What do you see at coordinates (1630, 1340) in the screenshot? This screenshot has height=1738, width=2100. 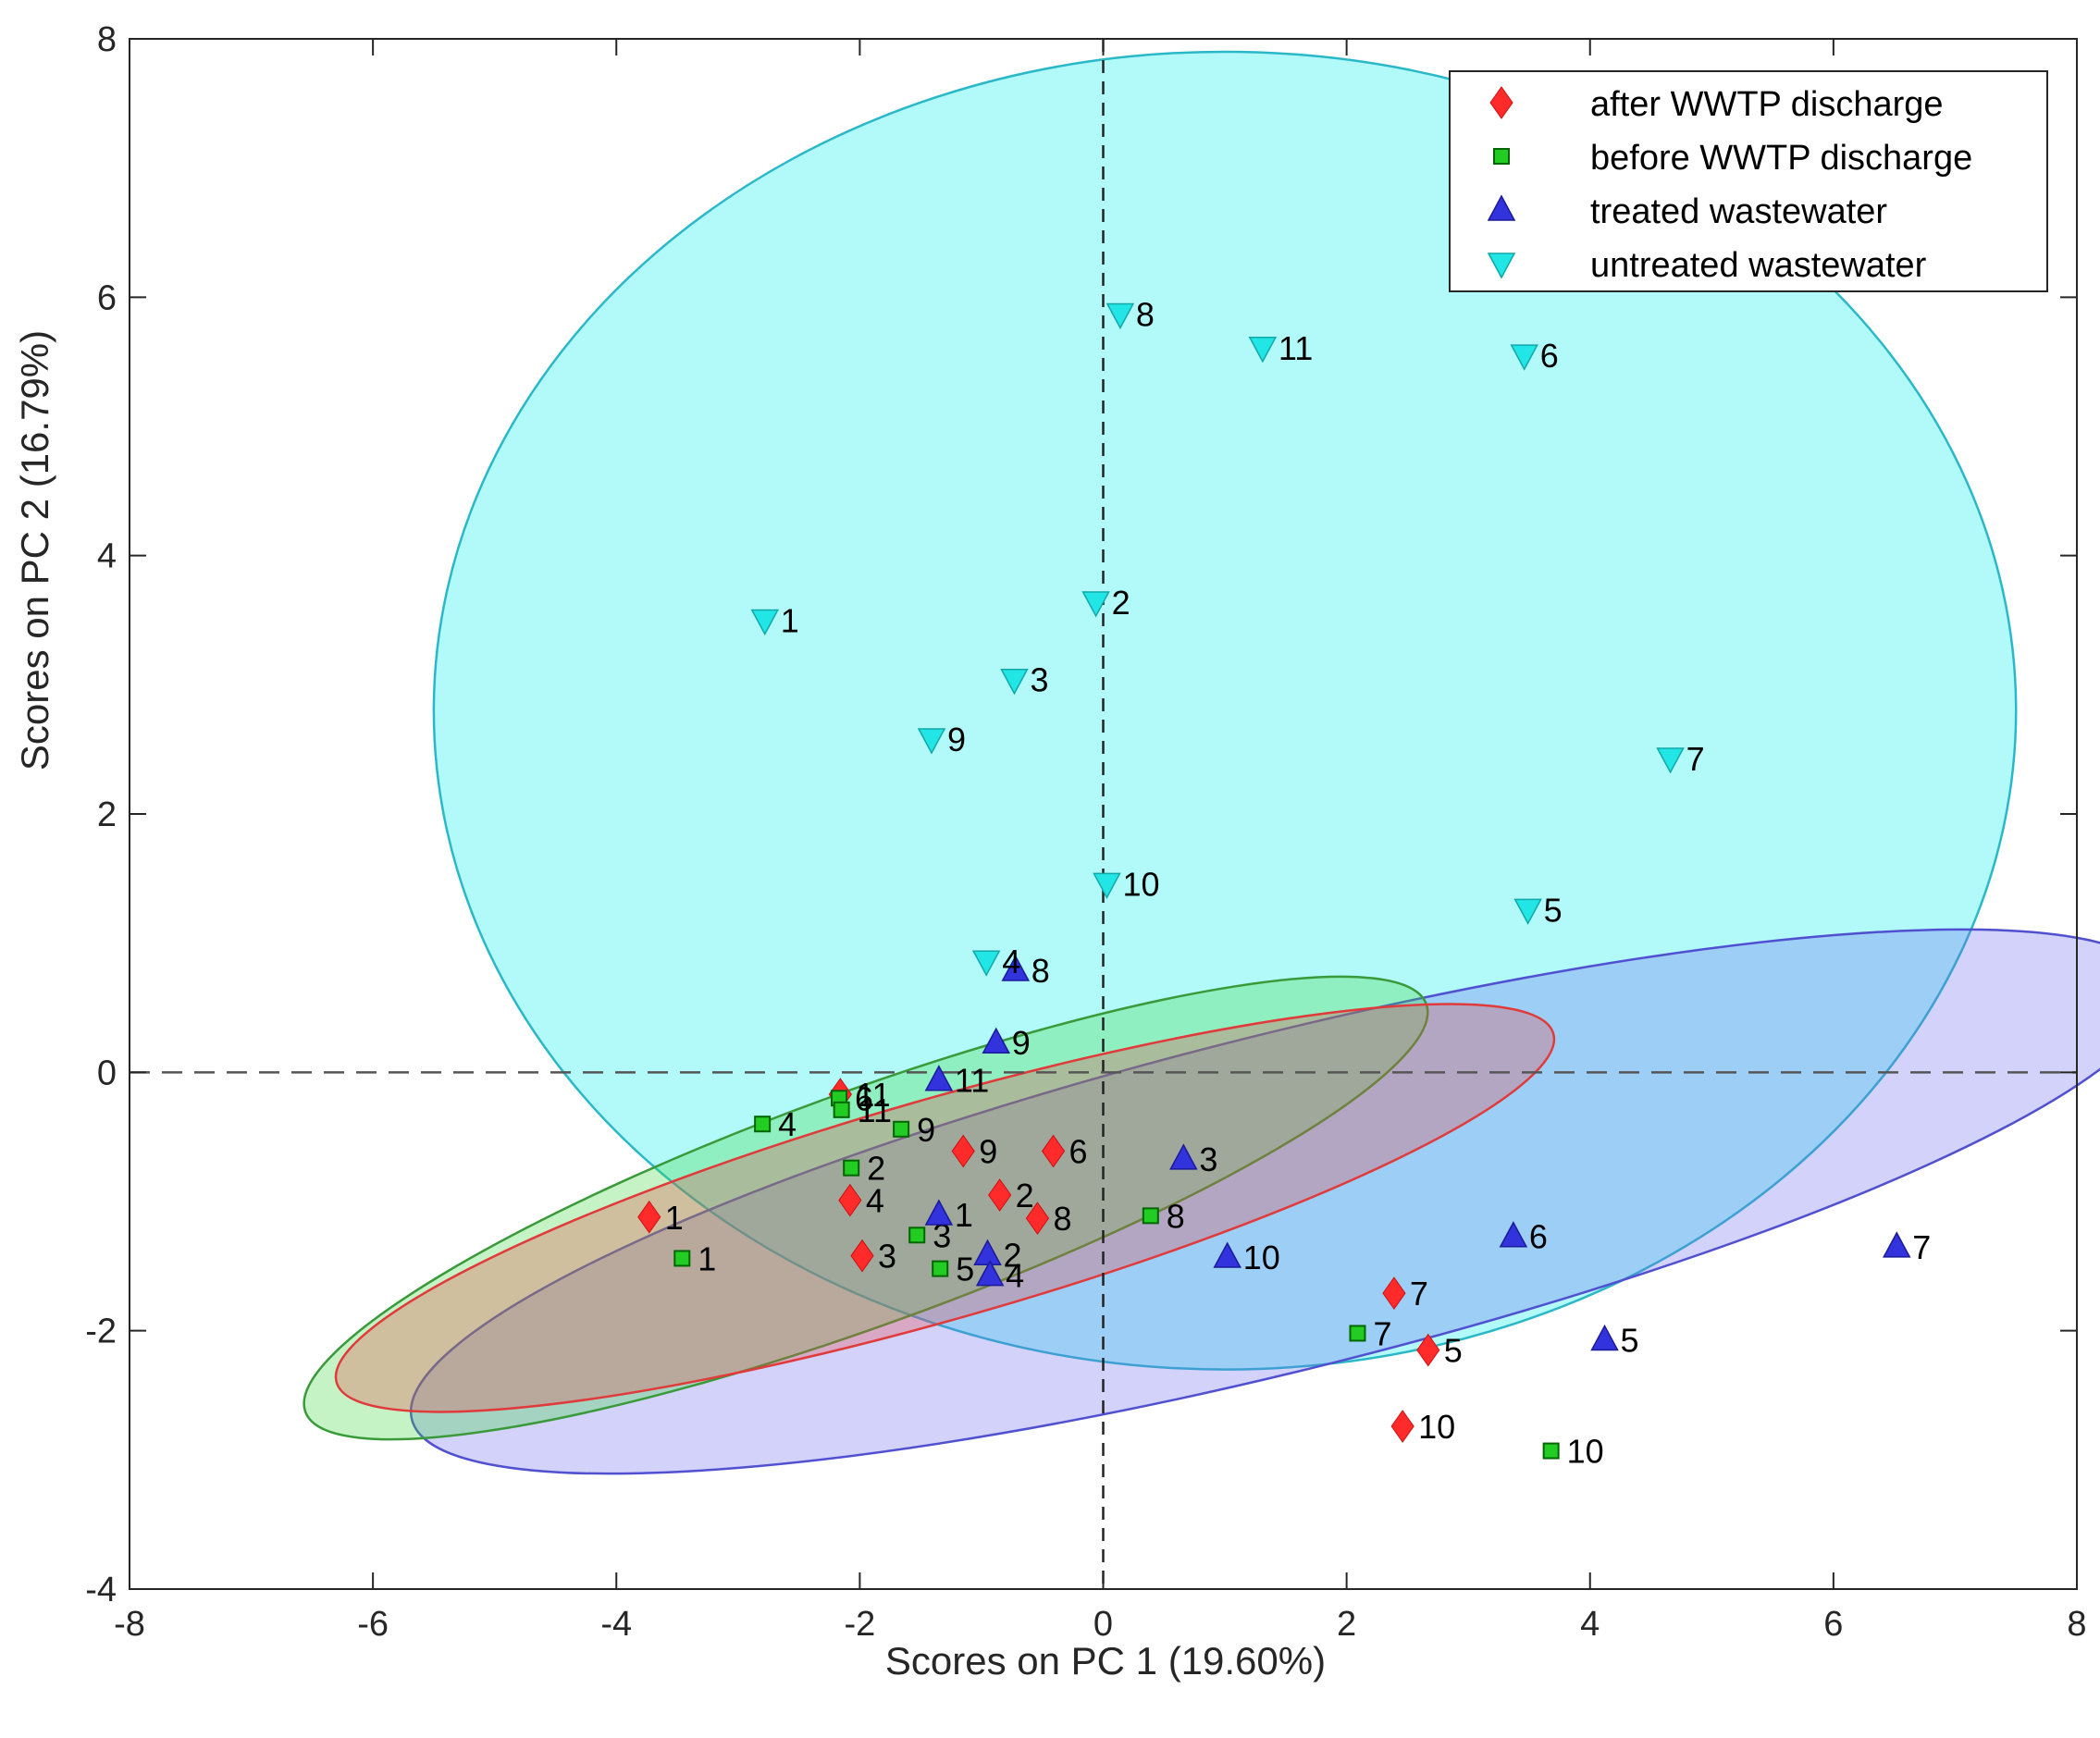 I see `treated-wastewater-point-label-5: 5` at bounding box center [1630, 1340].